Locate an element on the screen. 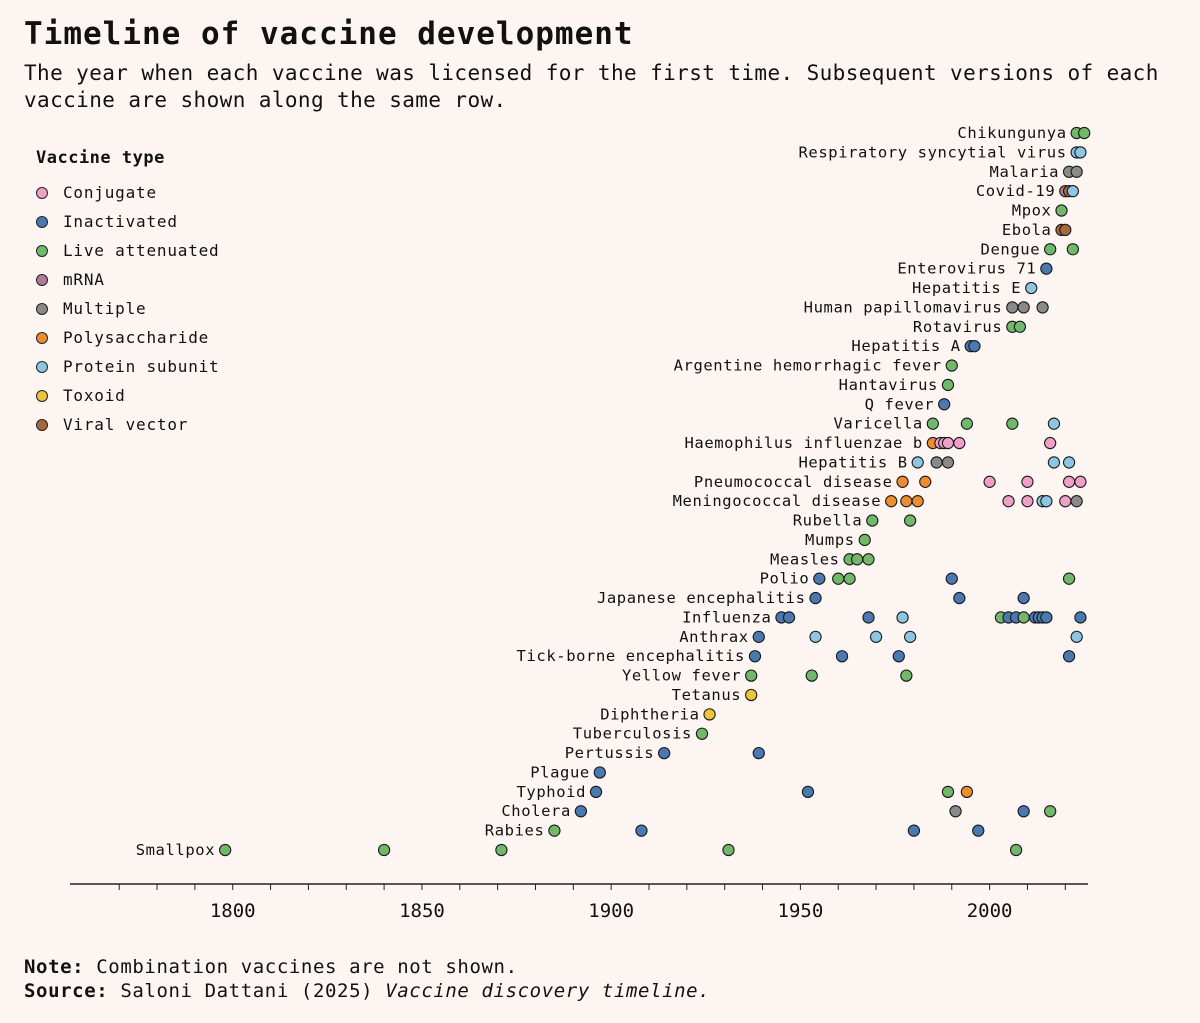 Image resolution: width=1200 pixels, height=1023 pixels. legend-label: Polysaccharide is located at coordinates (136, 337).